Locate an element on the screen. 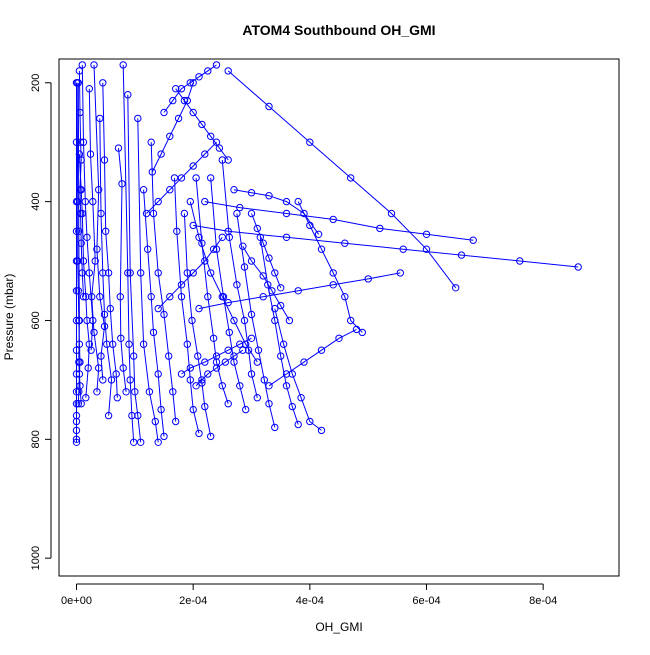 The height and width of the screenshot is (655, 650). y-tick-label: 600 is located at coordinates (36, 320).